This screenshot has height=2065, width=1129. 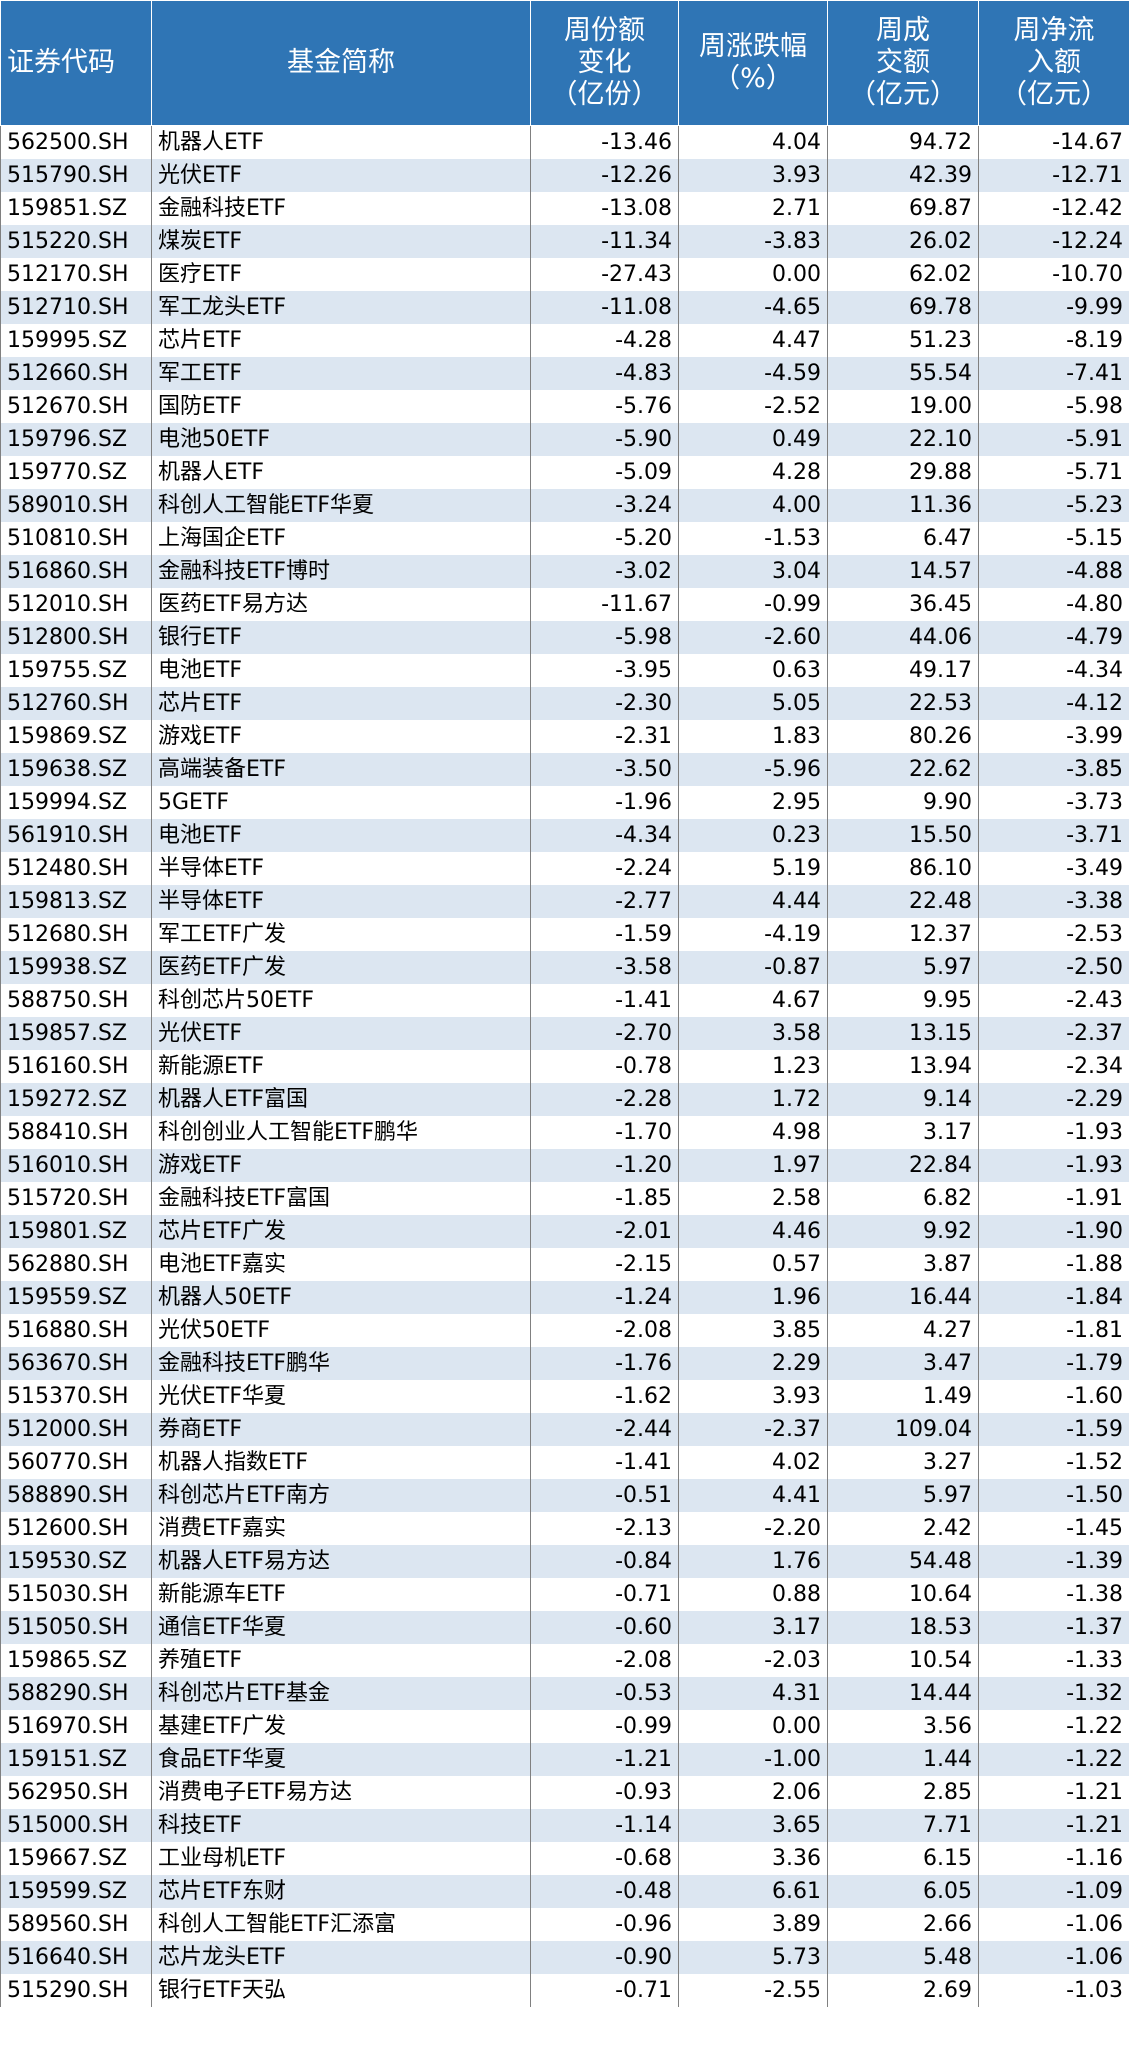 I want to click on number-cell: 55.54, so click(x=903, y=373).